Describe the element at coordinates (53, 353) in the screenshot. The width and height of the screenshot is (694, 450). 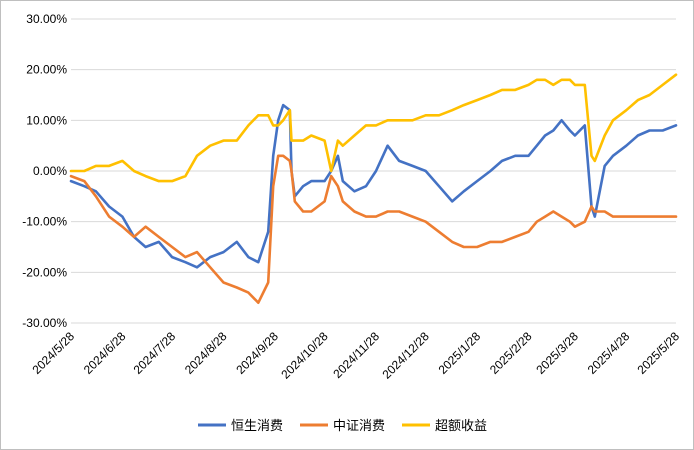
I see `x-tick-label: 2024/5/28` at that location.